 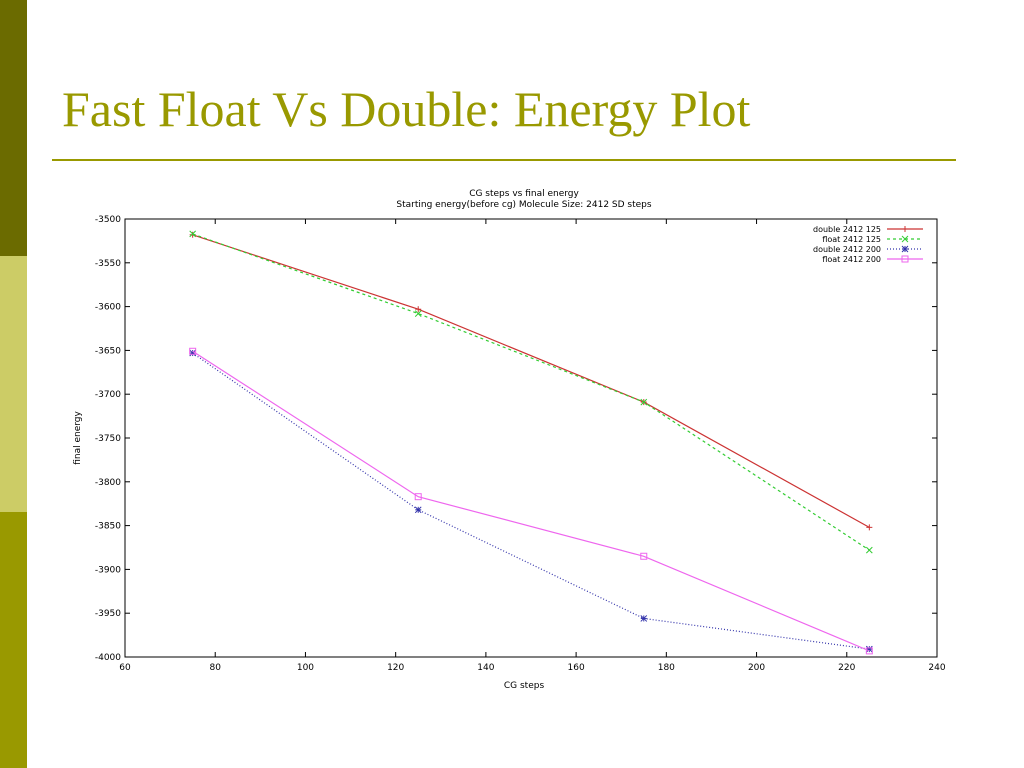 I want to click on y-tick-label: -3650, so click(x=108, y=351).